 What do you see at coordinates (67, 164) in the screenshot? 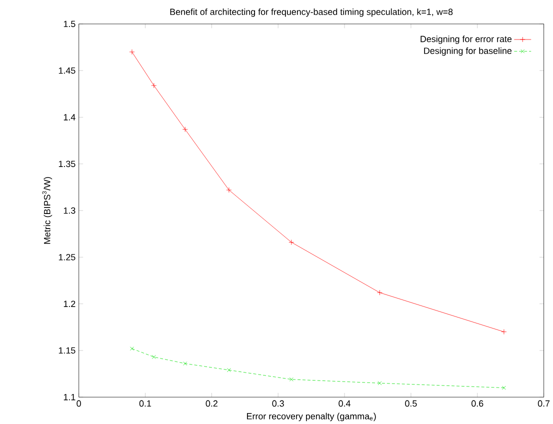
I see `y-tick-label: 1.35` at bounding box center [67, 164].